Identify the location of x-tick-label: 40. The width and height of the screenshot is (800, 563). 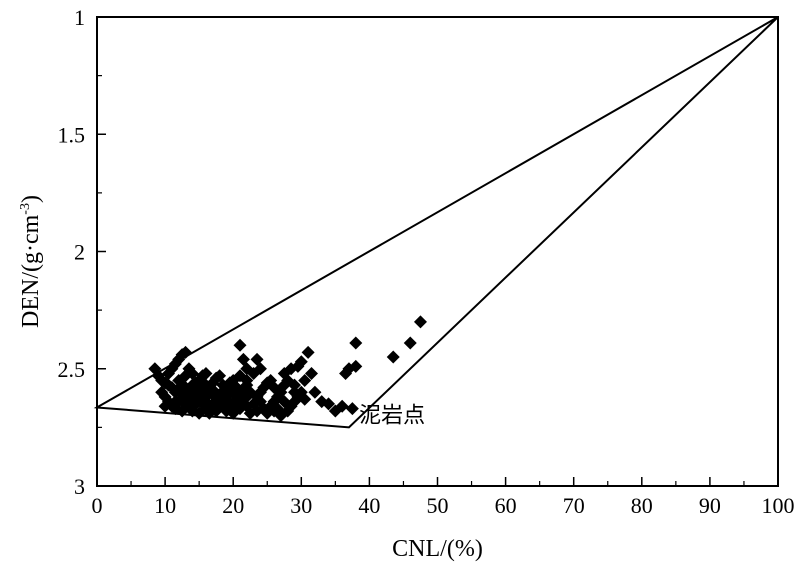
(369, 505).